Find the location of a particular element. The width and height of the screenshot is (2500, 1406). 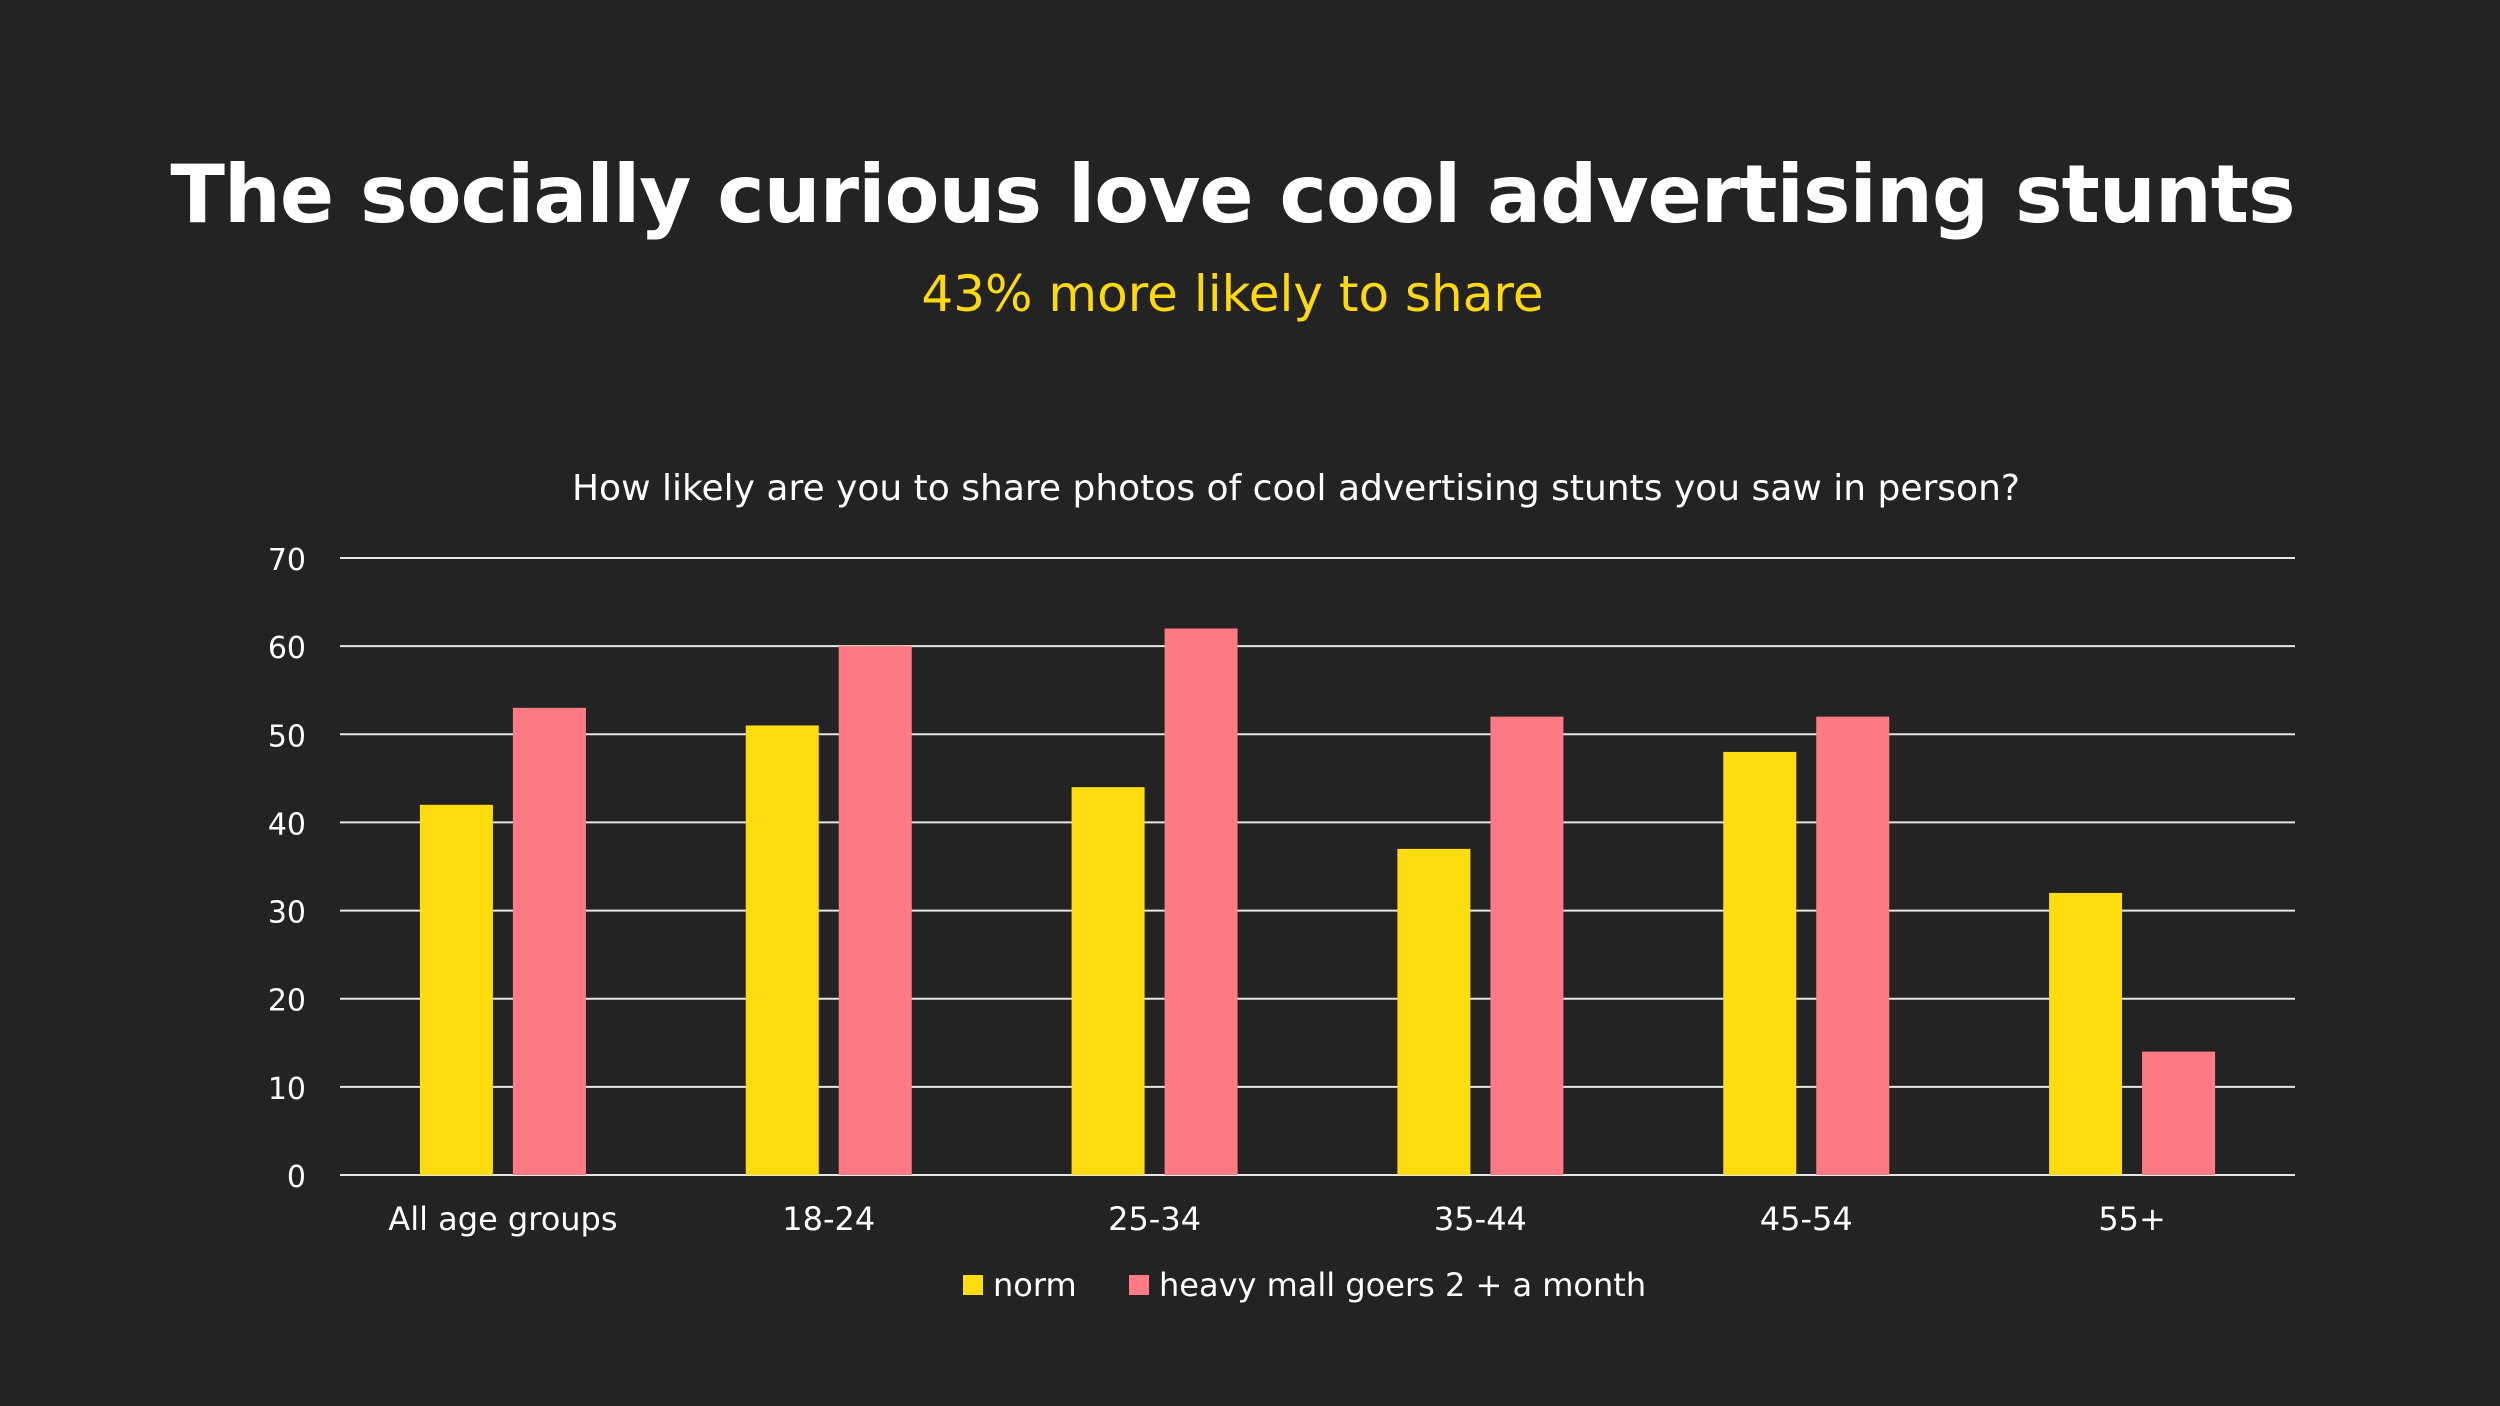

x-tick-label: 45-54 is located at coordinates (1806, 1219).